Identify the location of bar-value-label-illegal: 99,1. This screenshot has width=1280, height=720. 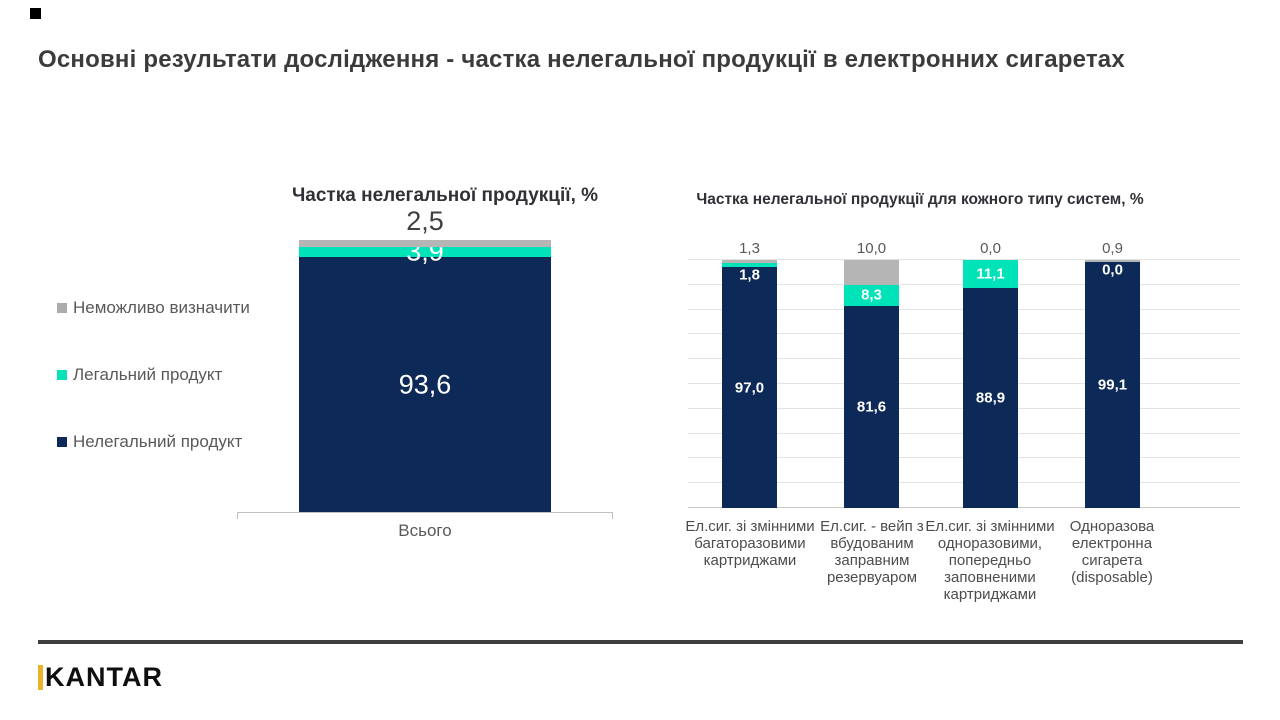
(1112, 385).